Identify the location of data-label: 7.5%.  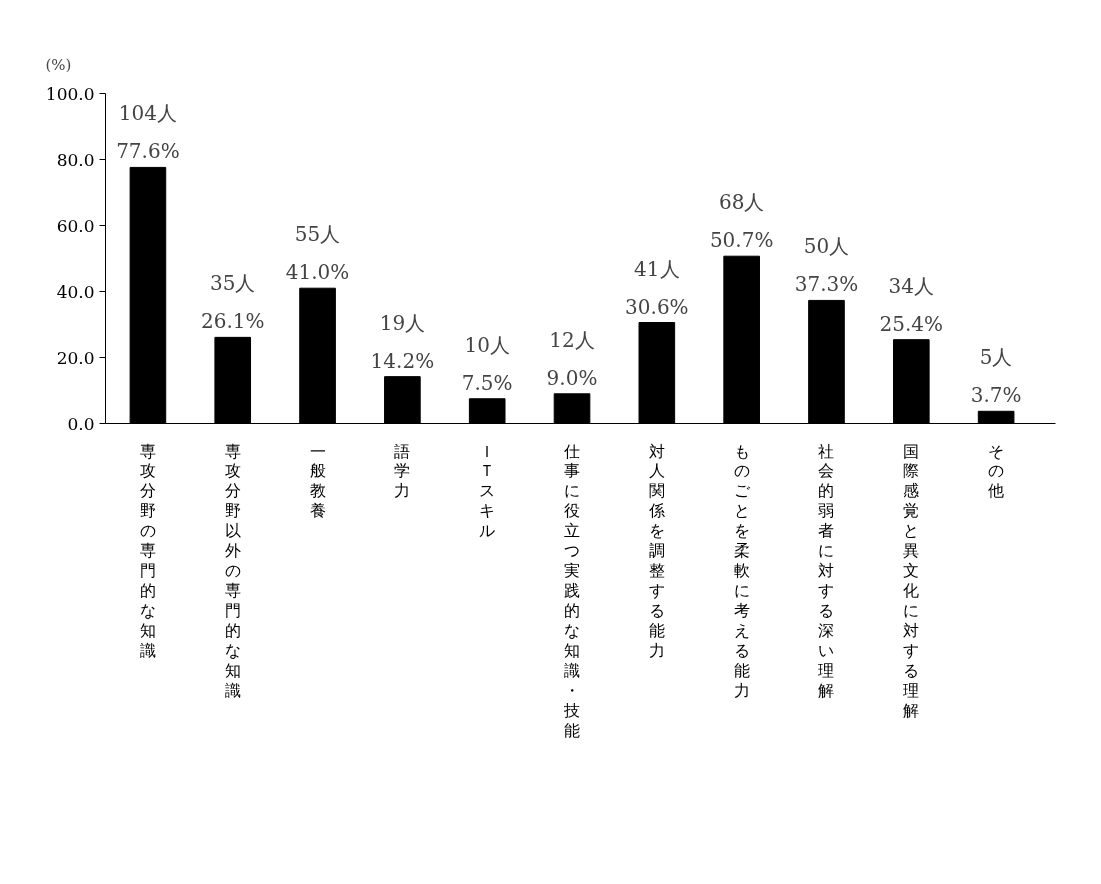
(487, 382).